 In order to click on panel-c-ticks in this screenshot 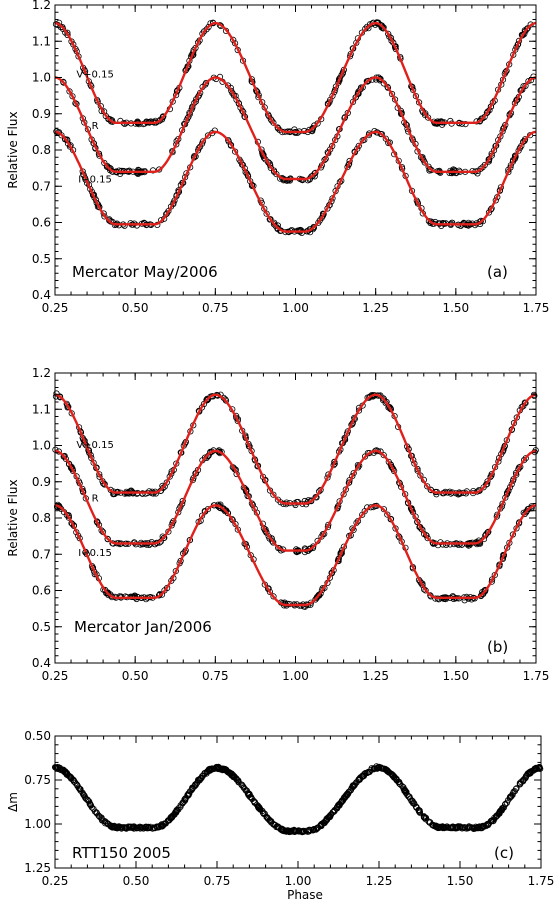, I will do `click(298, 802)`.